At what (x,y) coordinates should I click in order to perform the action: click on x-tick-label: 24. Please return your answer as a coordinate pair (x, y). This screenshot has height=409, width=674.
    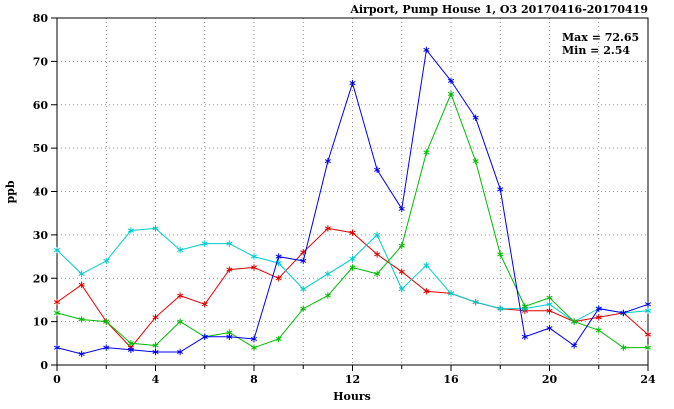
    Looking at the image, I should click on (648, 379).